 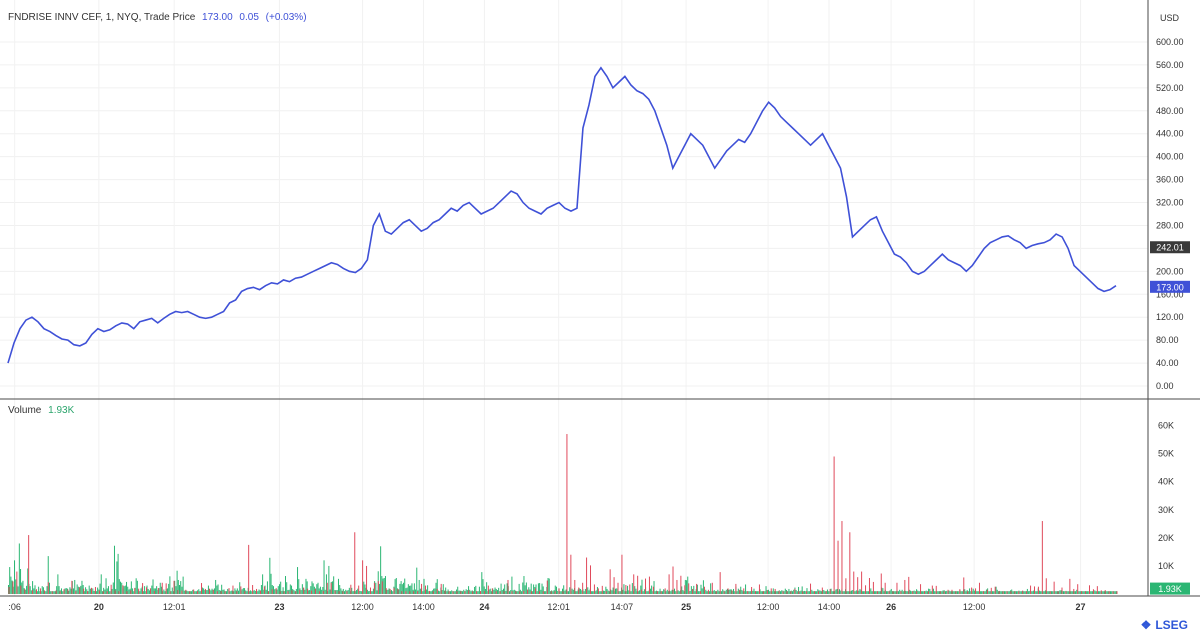 What do you see at coordinates (1170, 180) in the screenshot?
I see `price-tick-label: 360.00` at bounding box center [1170, 180].